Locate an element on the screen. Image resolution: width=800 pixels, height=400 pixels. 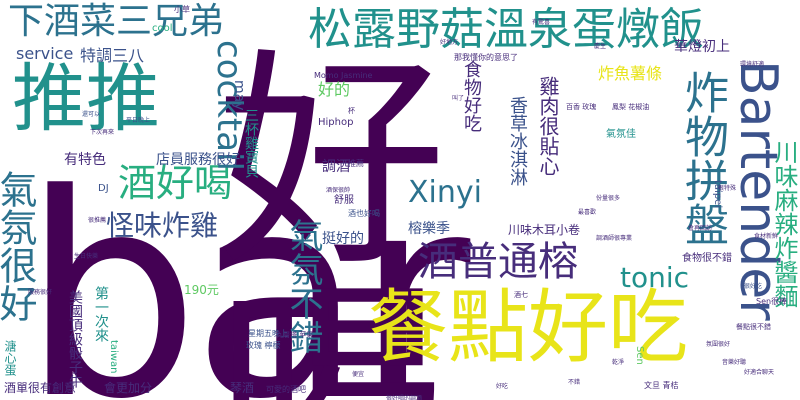
word-qifen-bucuo: 氣氛不錯 is located at coordinates (303, 286).